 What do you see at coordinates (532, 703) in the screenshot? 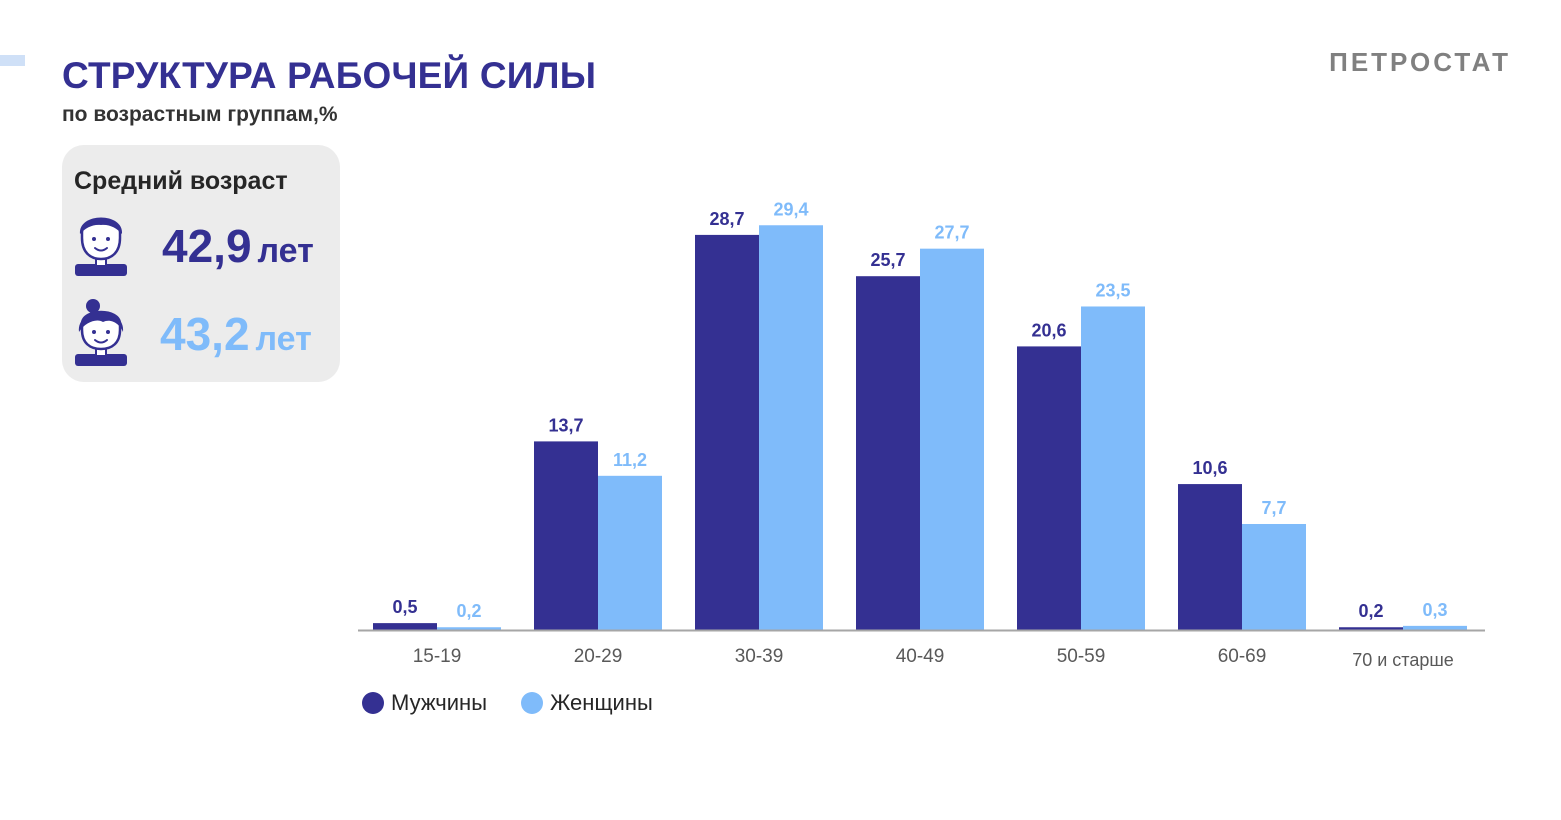
I see `legend-swatch-female` at bounding box center [532, 703].